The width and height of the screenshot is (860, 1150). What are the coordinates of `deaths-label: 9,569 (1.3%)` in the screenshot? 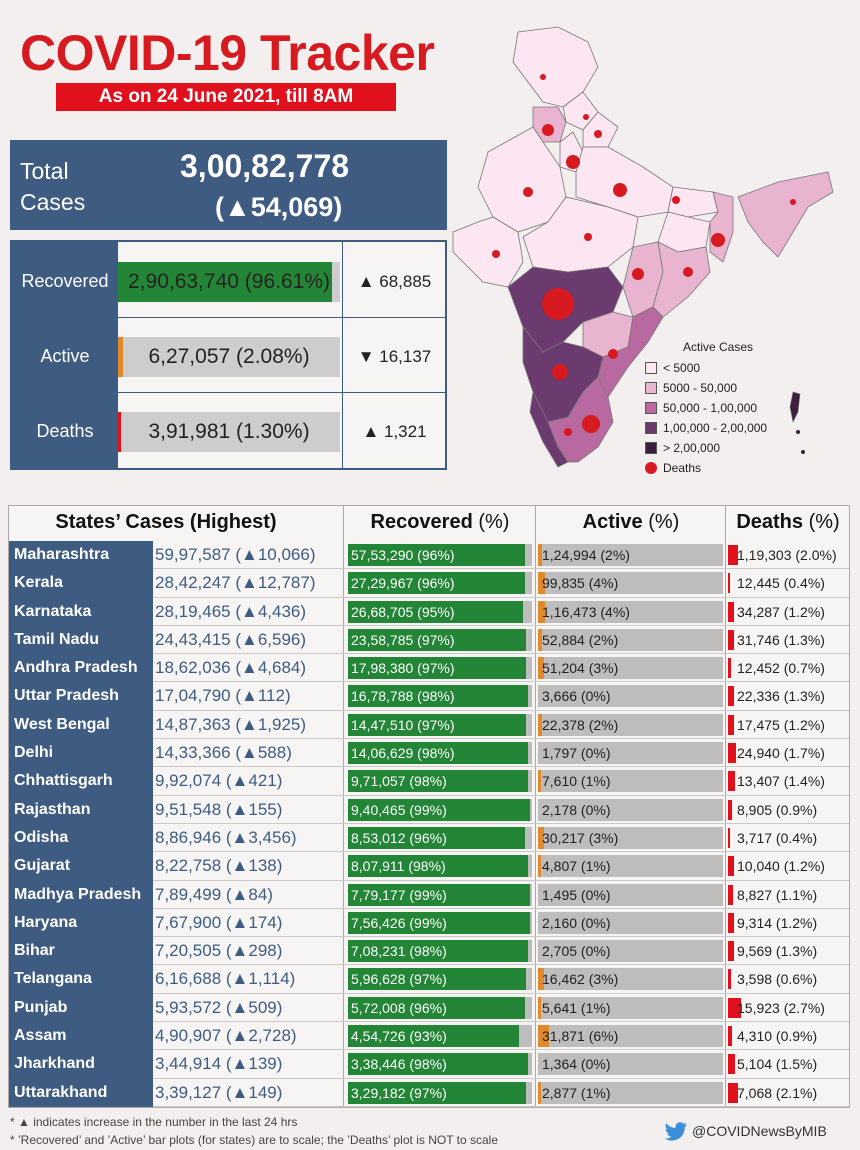 It's located at (777, 951).